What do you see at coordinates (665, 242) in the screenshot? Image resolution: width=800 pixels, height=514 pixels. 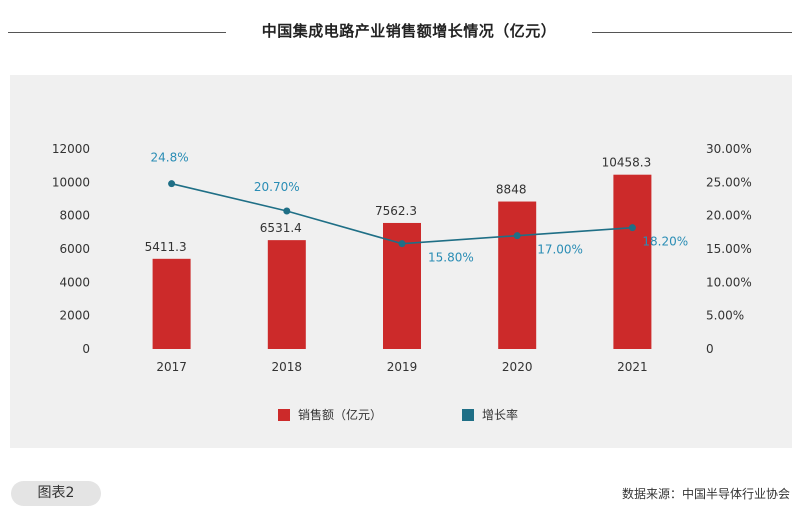 I see `growth-rate-label: 18.20%` at bounding box center [665, 242].